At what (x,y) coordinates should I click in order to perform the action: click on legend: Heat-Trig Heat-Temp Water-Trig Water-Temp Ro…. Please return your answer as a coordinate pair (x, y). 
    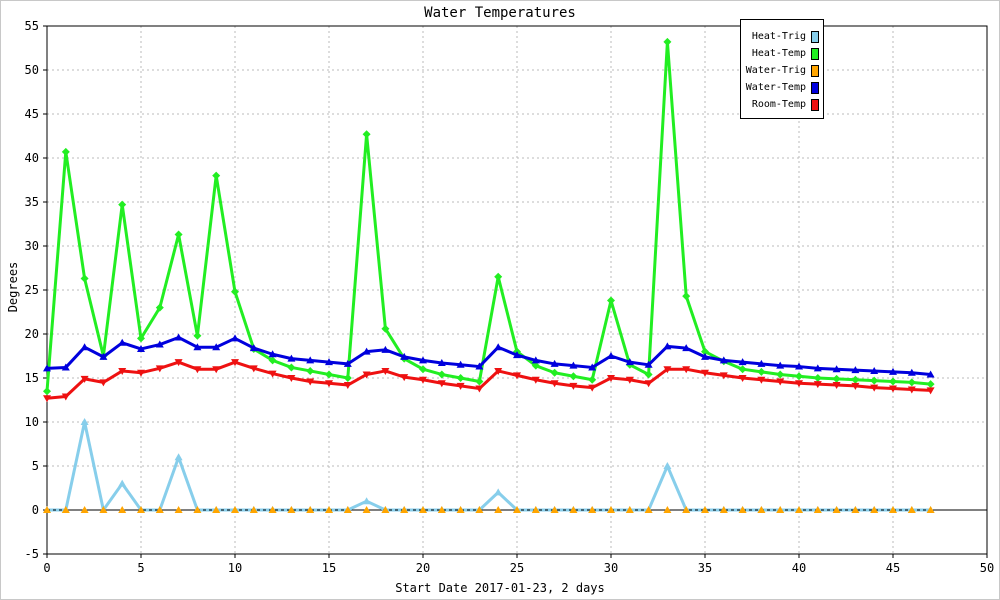
    Looking at the image, I should click on (782, 69).